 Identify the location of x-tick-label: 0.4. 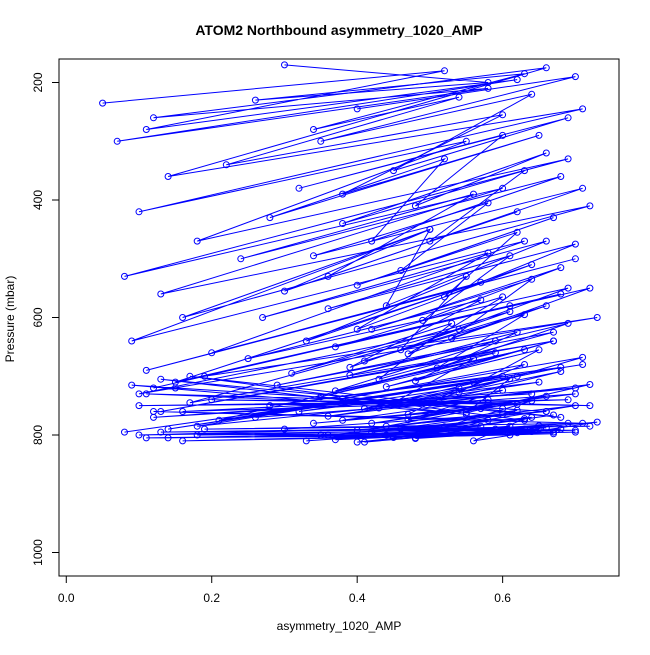
(357, 598).